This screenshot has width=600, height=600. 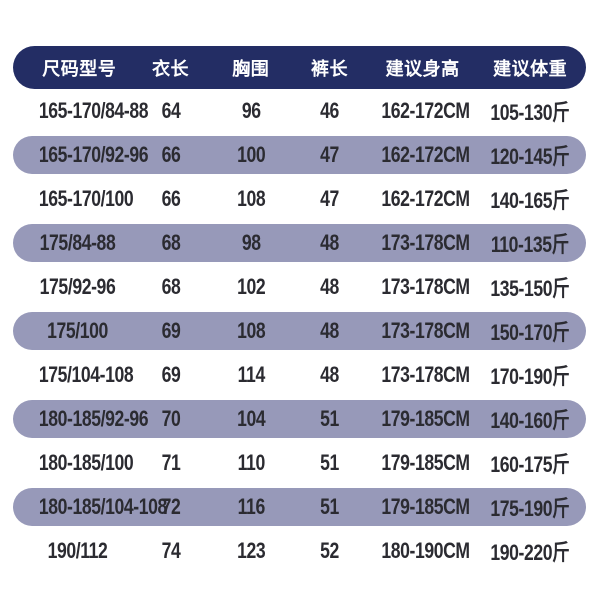 What do you see at coordinates (79, 68) in the screenshot?
I see `header-size-model: 尺码型号` at bounding box center [79, 68].